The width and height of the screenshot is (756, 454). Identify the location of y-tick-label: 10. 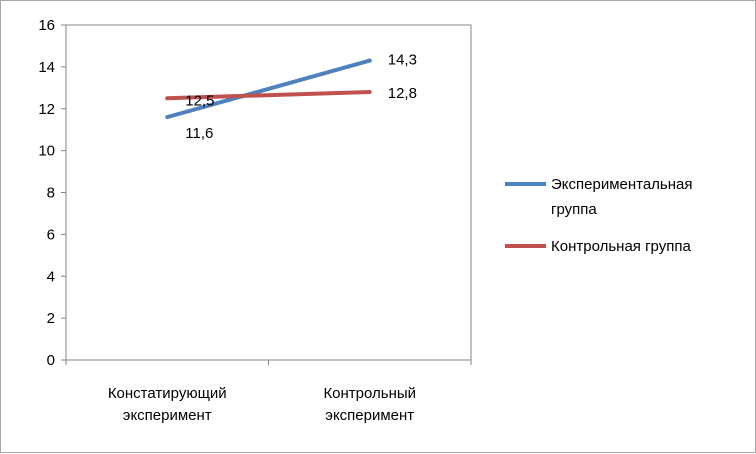
(46, 151).